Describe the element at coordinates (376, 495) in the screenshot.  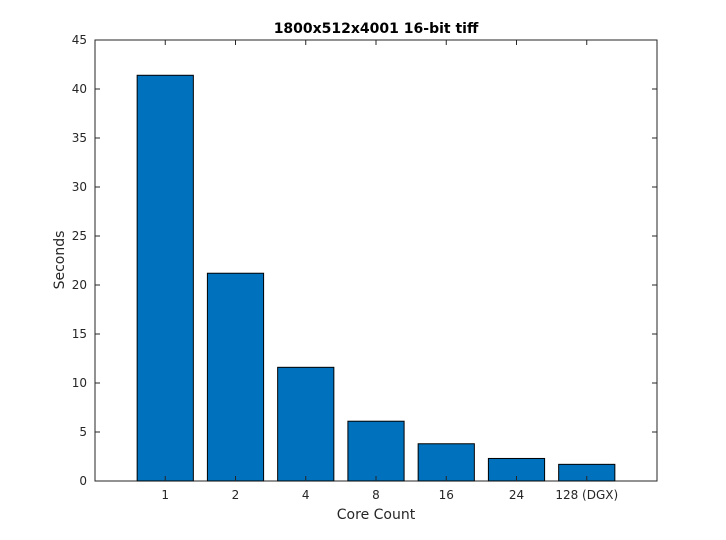
I see `x-tick-label: 8` at that location.